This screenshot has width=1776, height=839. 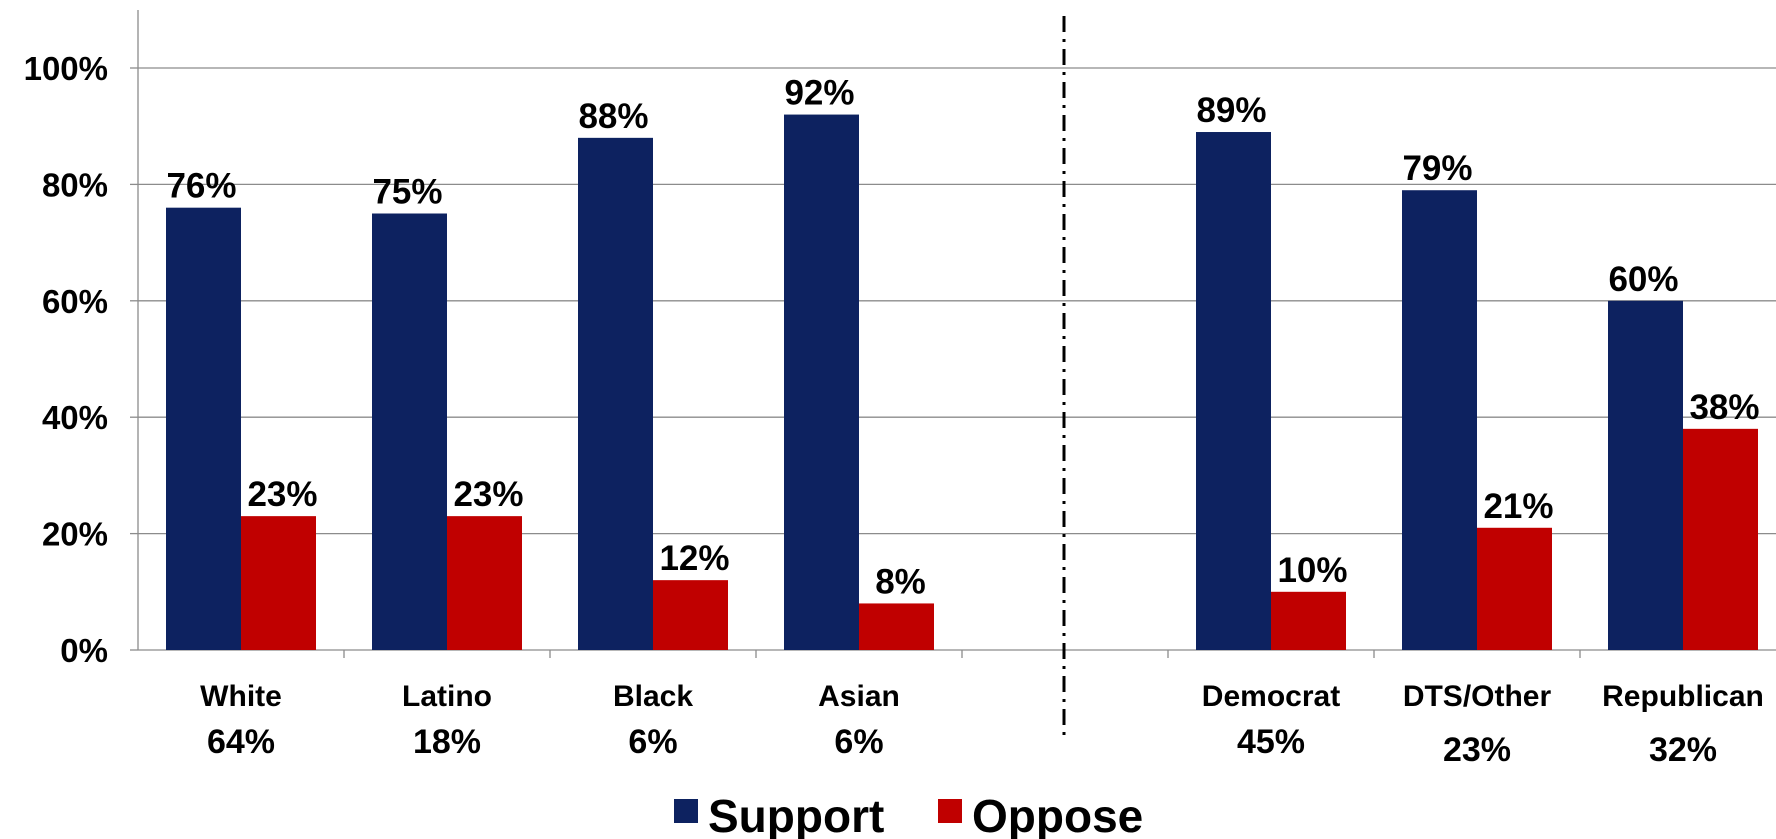 I want to click on y-axis-tick-labels: 0% 20% 40% 60% 80% 100%, so click(x=66, y=359).